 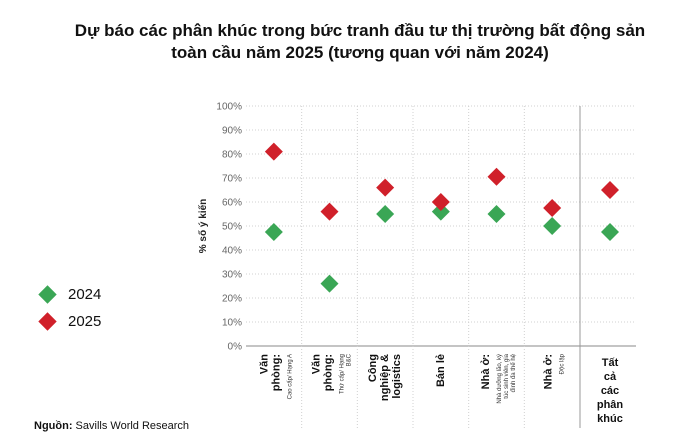 I want to click on source-text: Savills World Research, so click(x=132, y=426).